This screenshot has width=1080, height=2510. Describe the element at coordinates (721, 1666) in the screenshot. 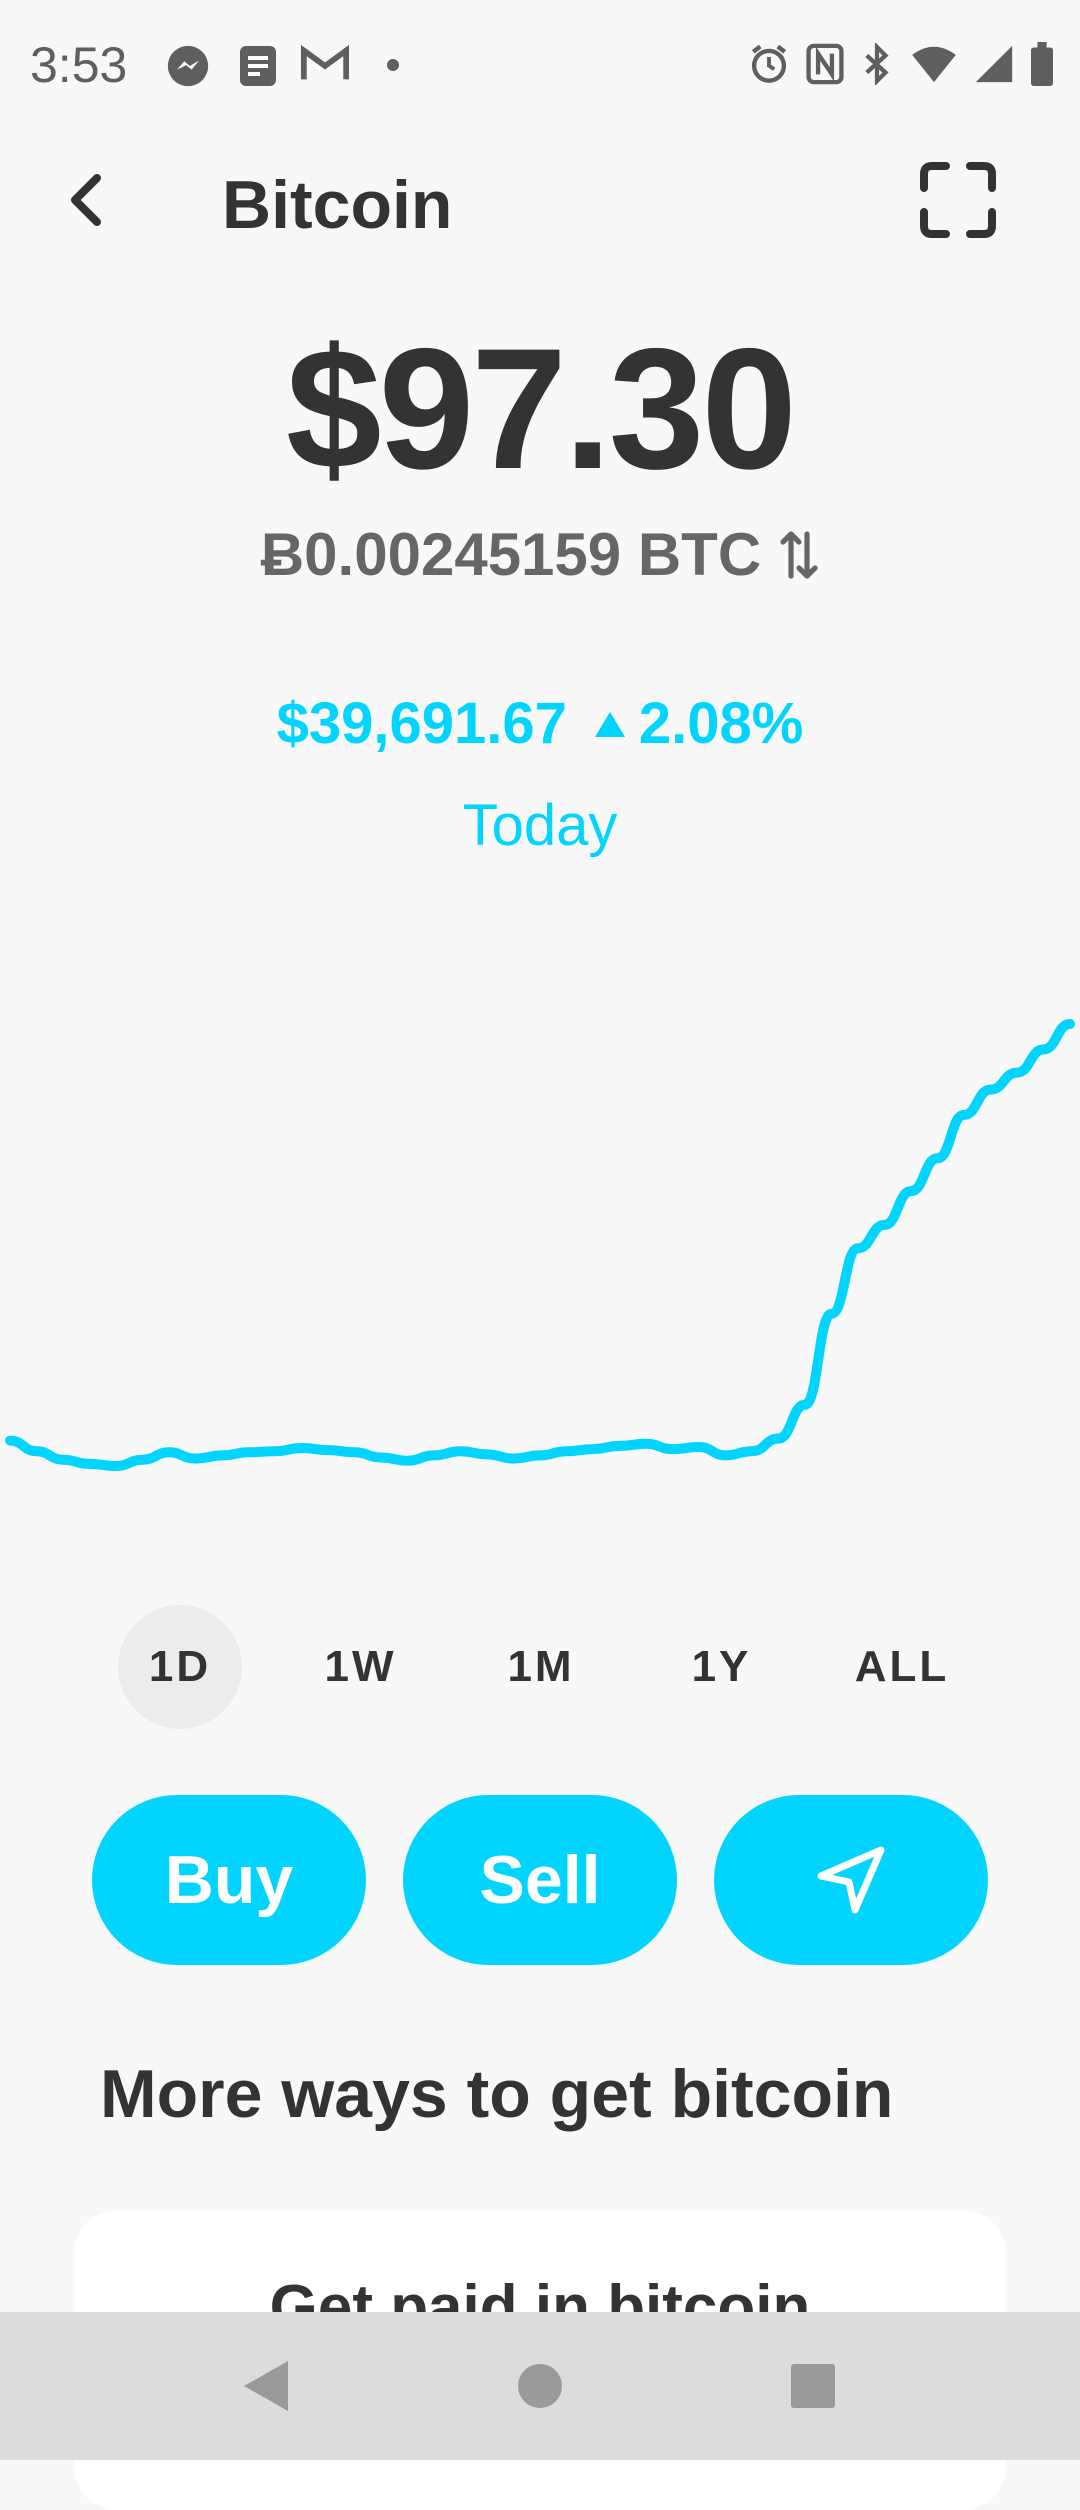

I see `range-tab-1y: 1Y` at that location.